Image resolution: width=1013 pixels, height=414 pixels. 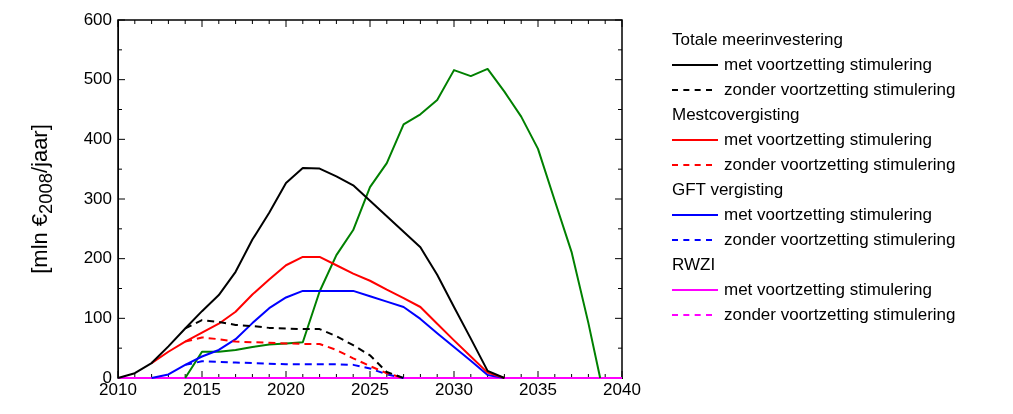 I want to click on y-tick-label: 100, so click(x=97, y=318).